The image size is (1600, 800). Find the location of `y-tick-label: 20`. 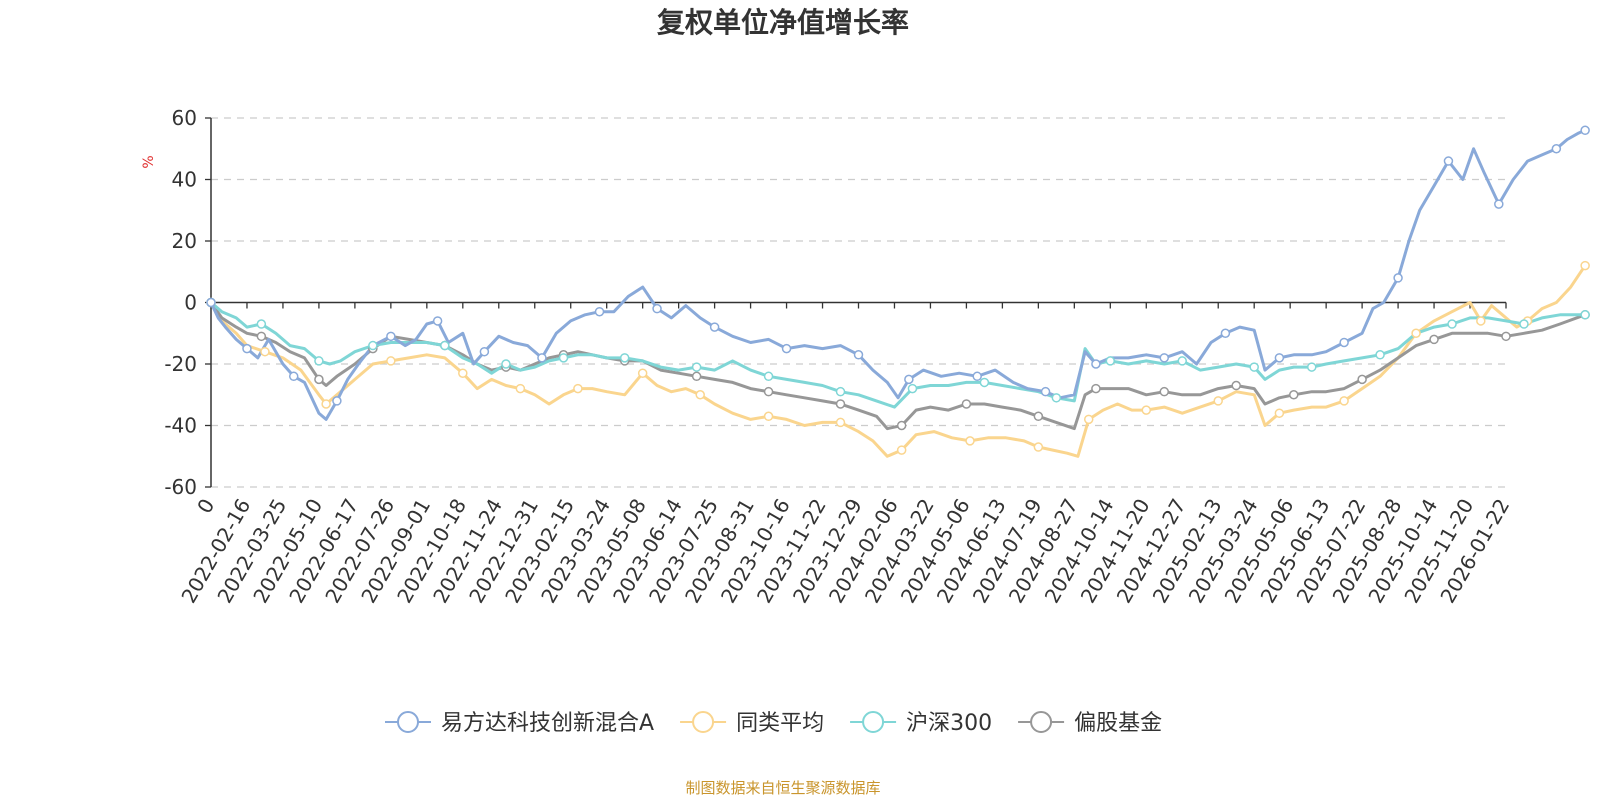

y-tick-label: 20 is located at coordinates (184, 241).